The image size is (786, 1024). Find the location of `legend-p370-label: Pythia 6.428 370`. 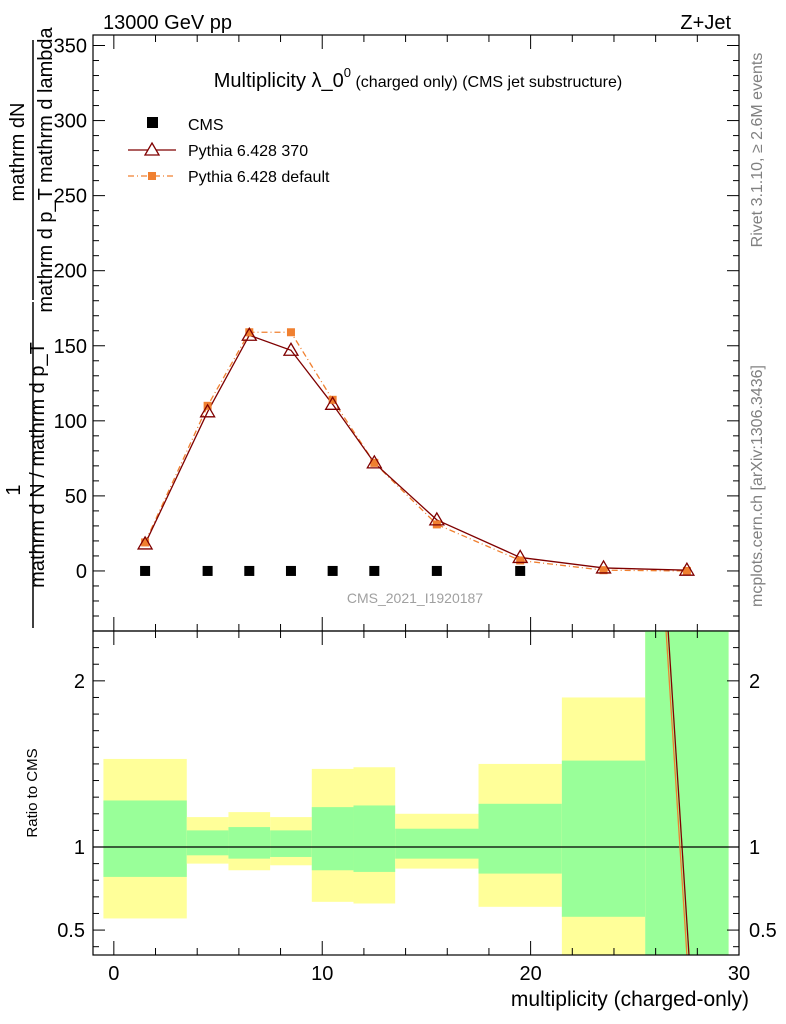

legend-p370-label: Pythia 6.428 370 is located at coordinates (248, 151).